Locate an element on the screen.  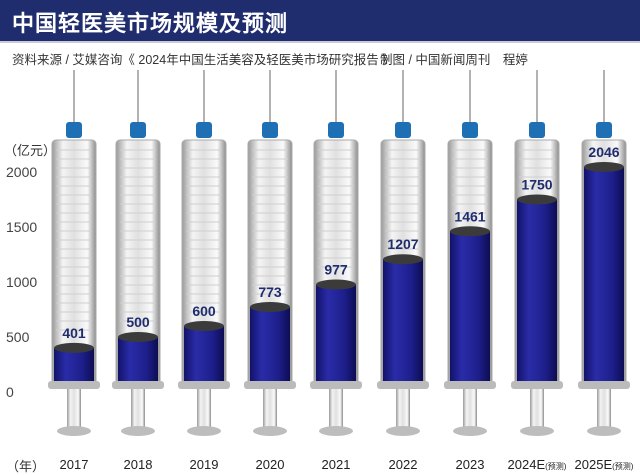
y-tick-label: 1000 is located at coordinates (21, 282).